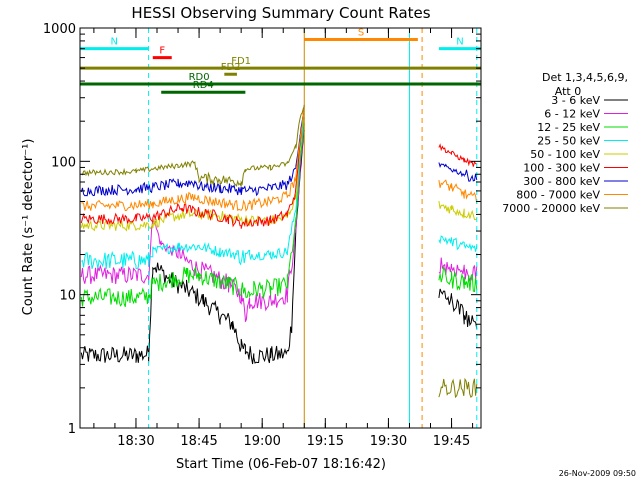 Image resolution: width=640 pixels, height=480 pixels. I want to click on y-tick-label: 1, so click(72, 429).